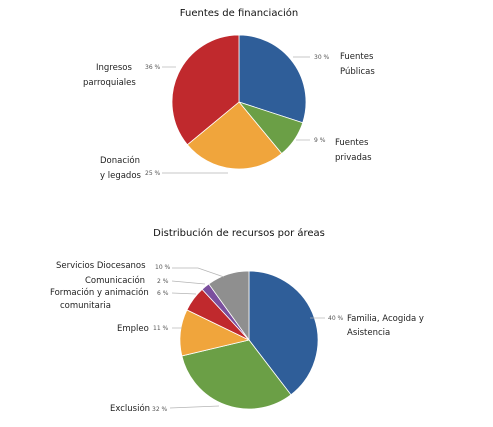 The height and width of the screenshot is (427, 493). What do you see at coordinates (322, 57) in the screenshot?
I see `slice-percent-label: 30 %` at bounding box center [322, 57].